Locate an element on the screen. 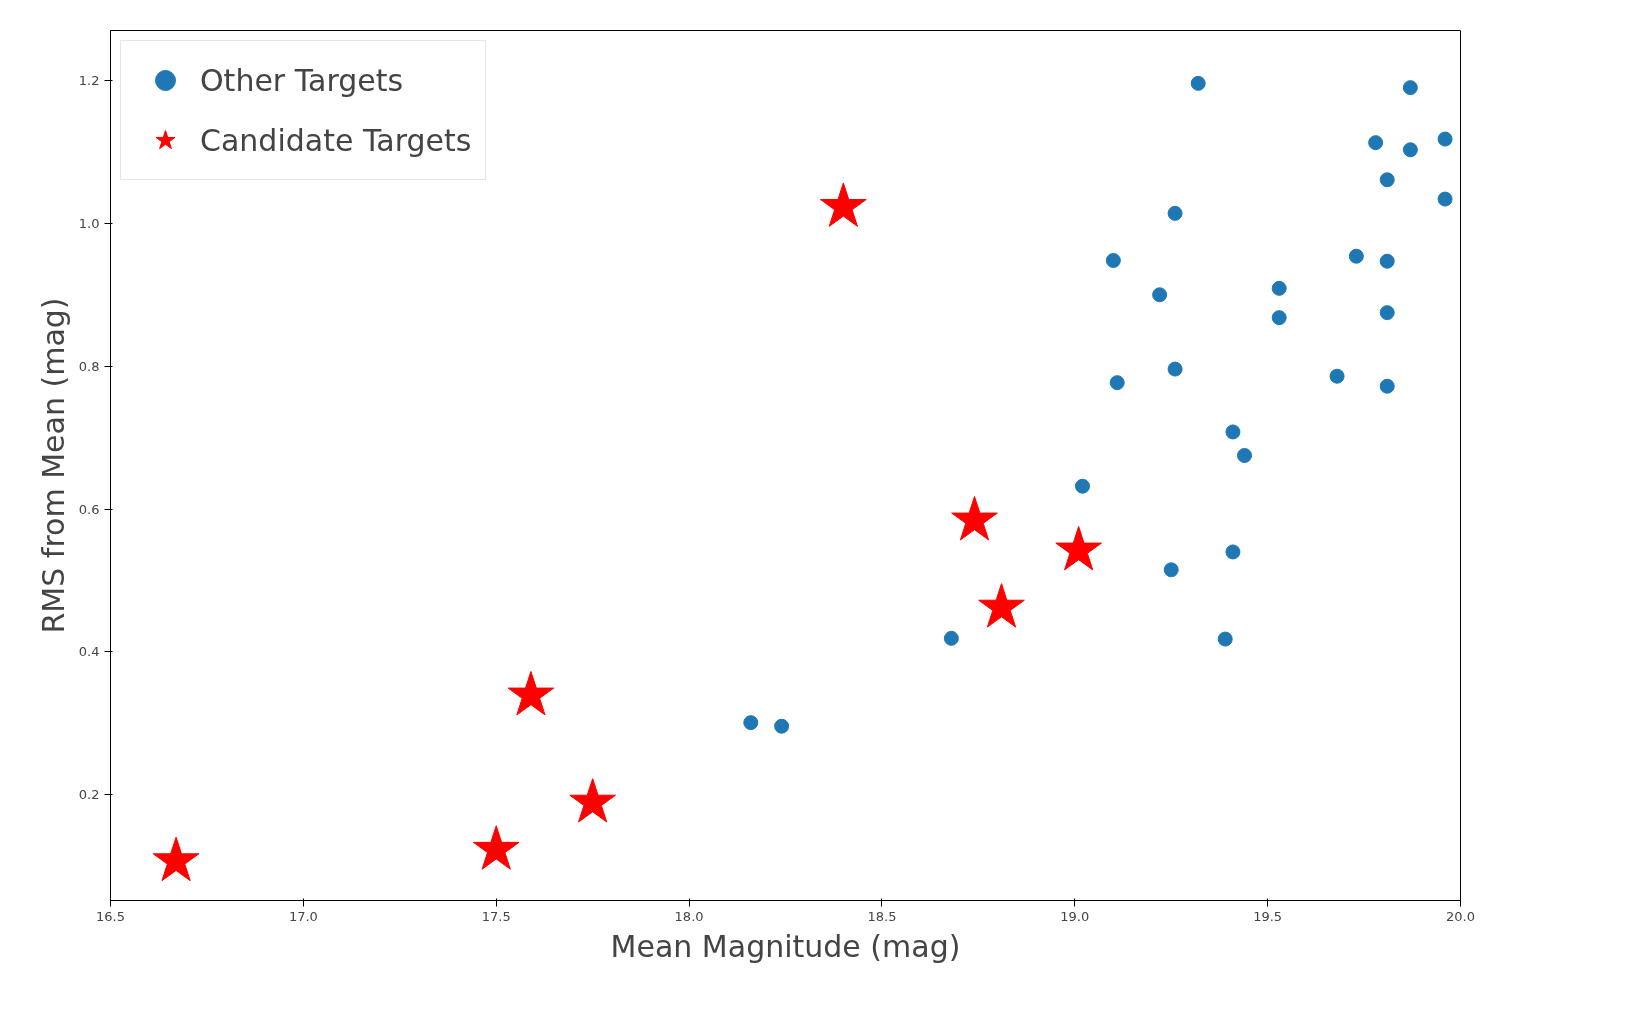  x-tick-label: 19.0 is located at coordinates (1075, 916).